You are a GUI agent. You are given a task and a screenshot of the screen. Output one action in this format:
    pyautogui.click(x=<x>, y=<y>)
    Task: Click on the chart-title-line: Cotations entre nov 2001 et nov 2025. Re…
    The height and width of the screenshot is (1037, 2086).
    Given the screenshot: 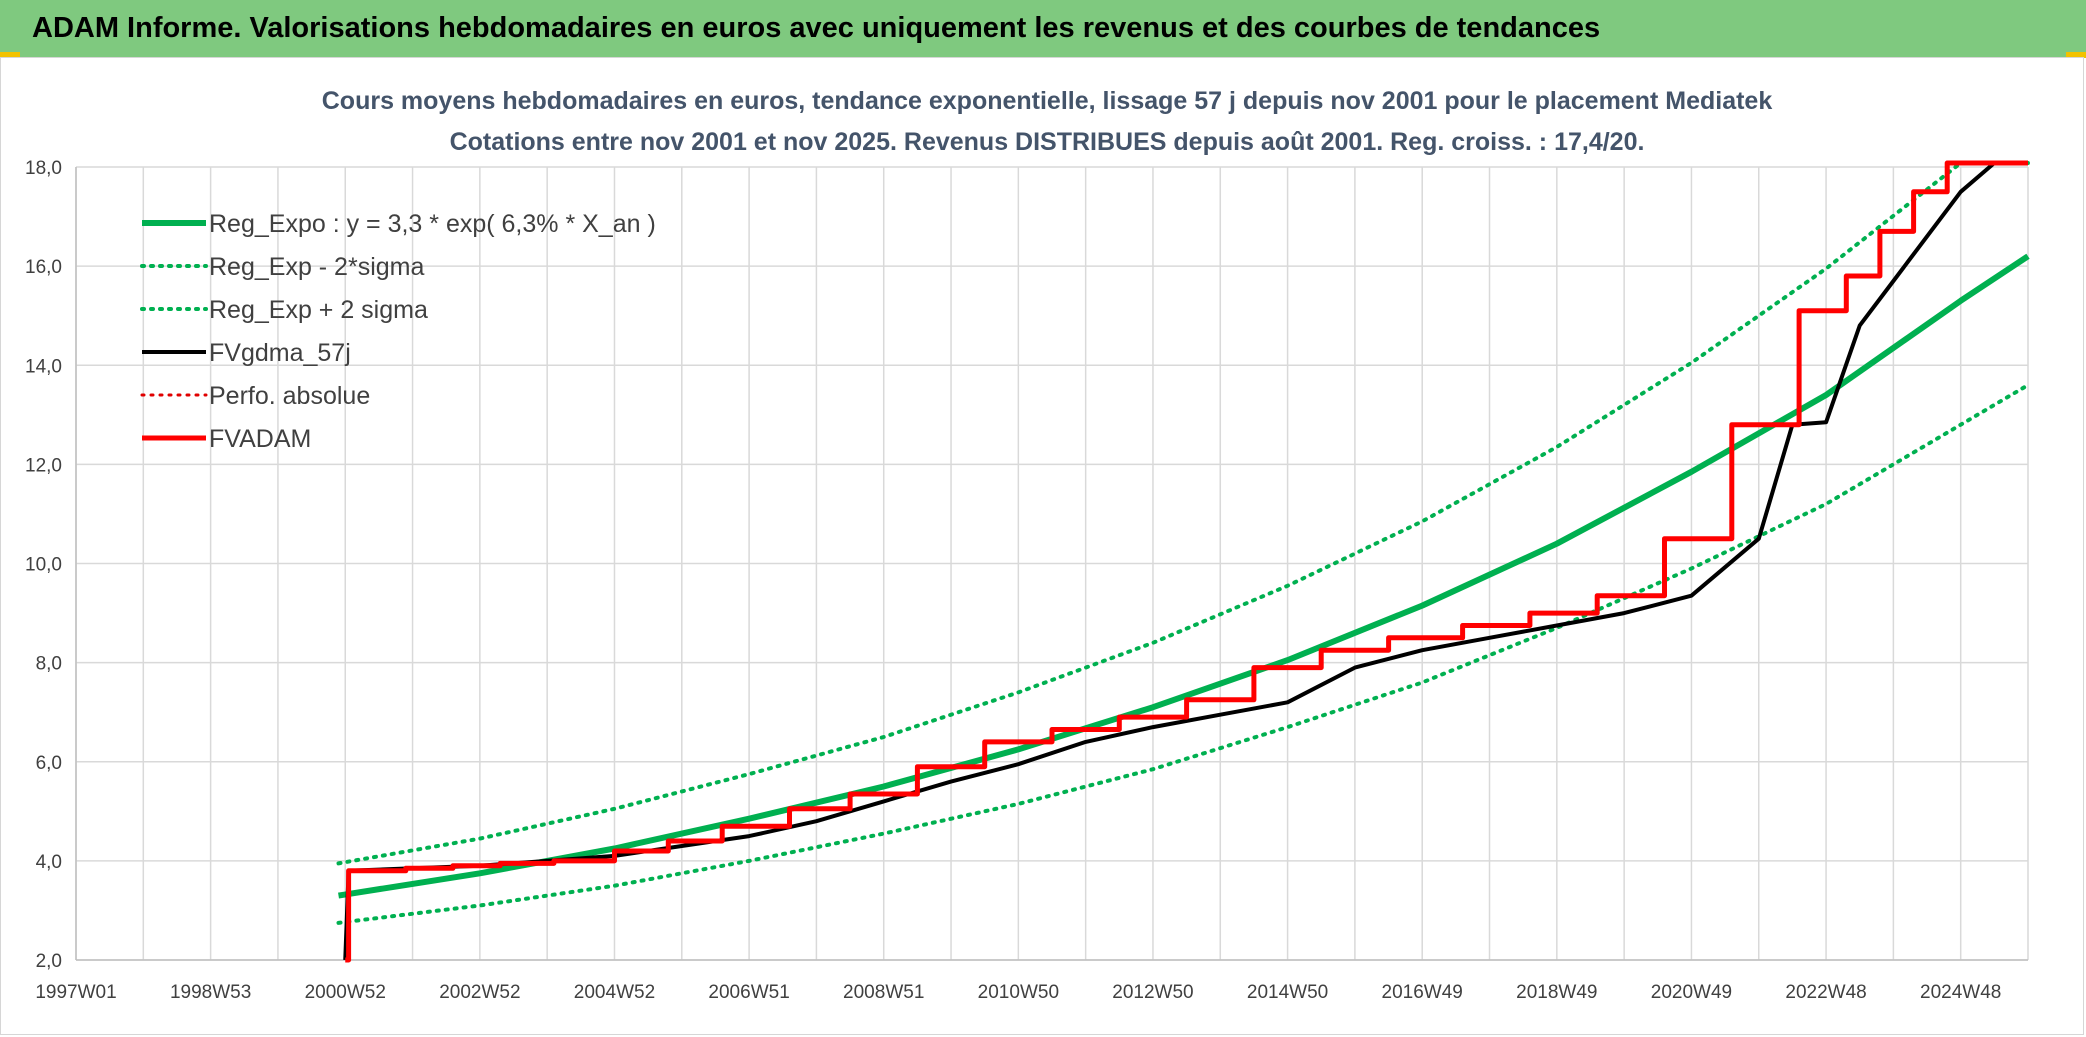 What is the action you would take?
    pyautogui.click(x=1047, y=142)
    